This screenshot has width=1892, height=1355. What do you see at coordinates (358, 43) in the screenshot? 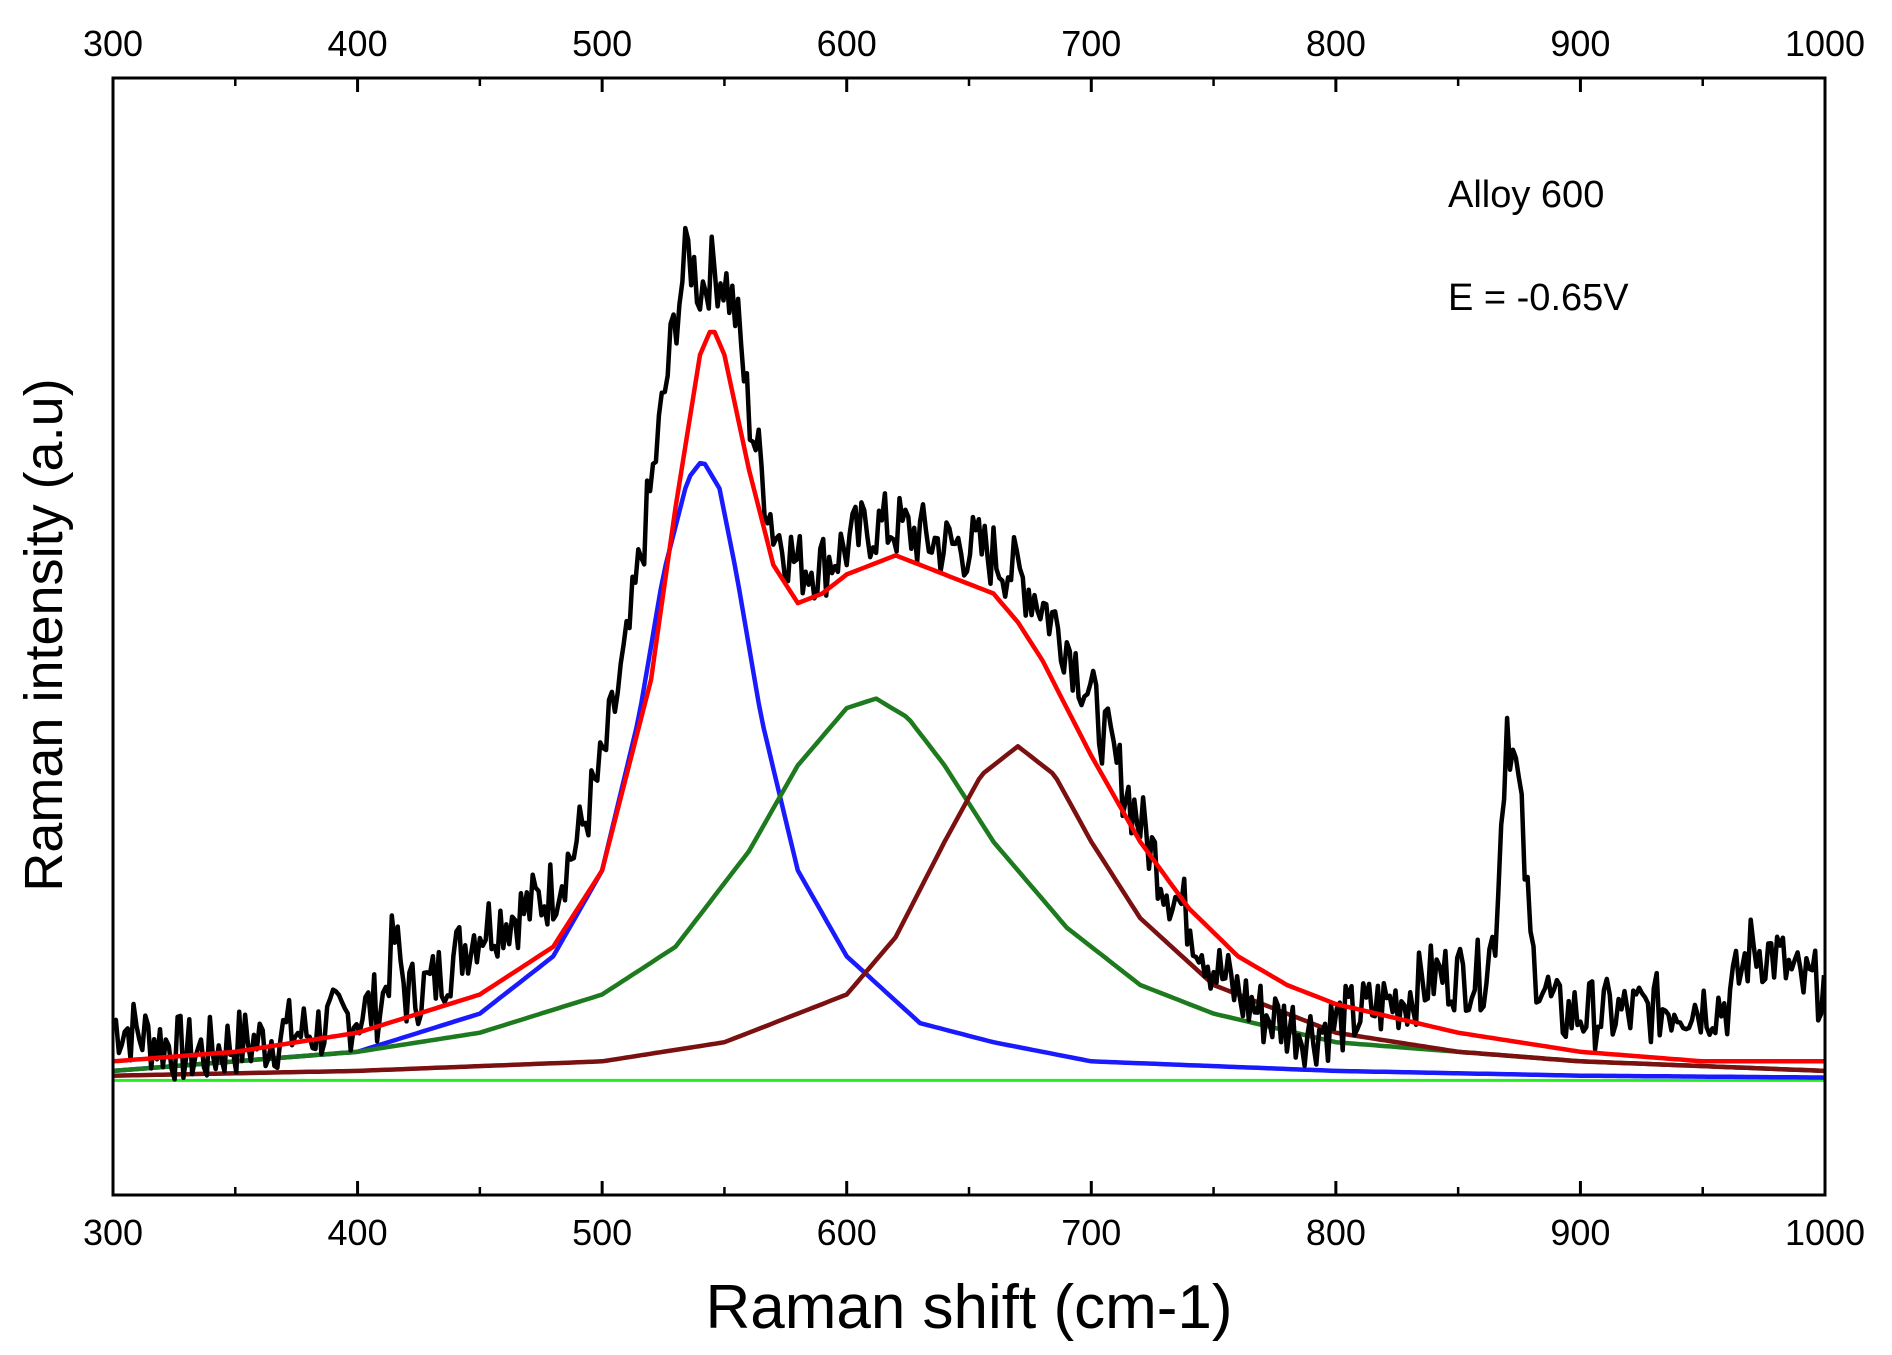
I see `x-tick-label-top: 400` at bounding box center [358, 43].